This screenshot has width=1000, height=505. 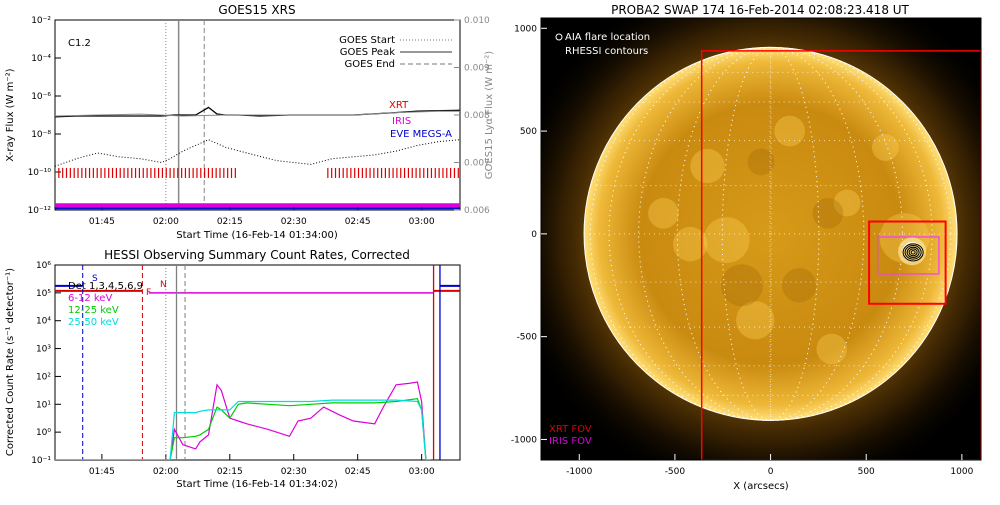 I want to click on goes-right-tick-label: 0.006, so click(x=477, y=211).